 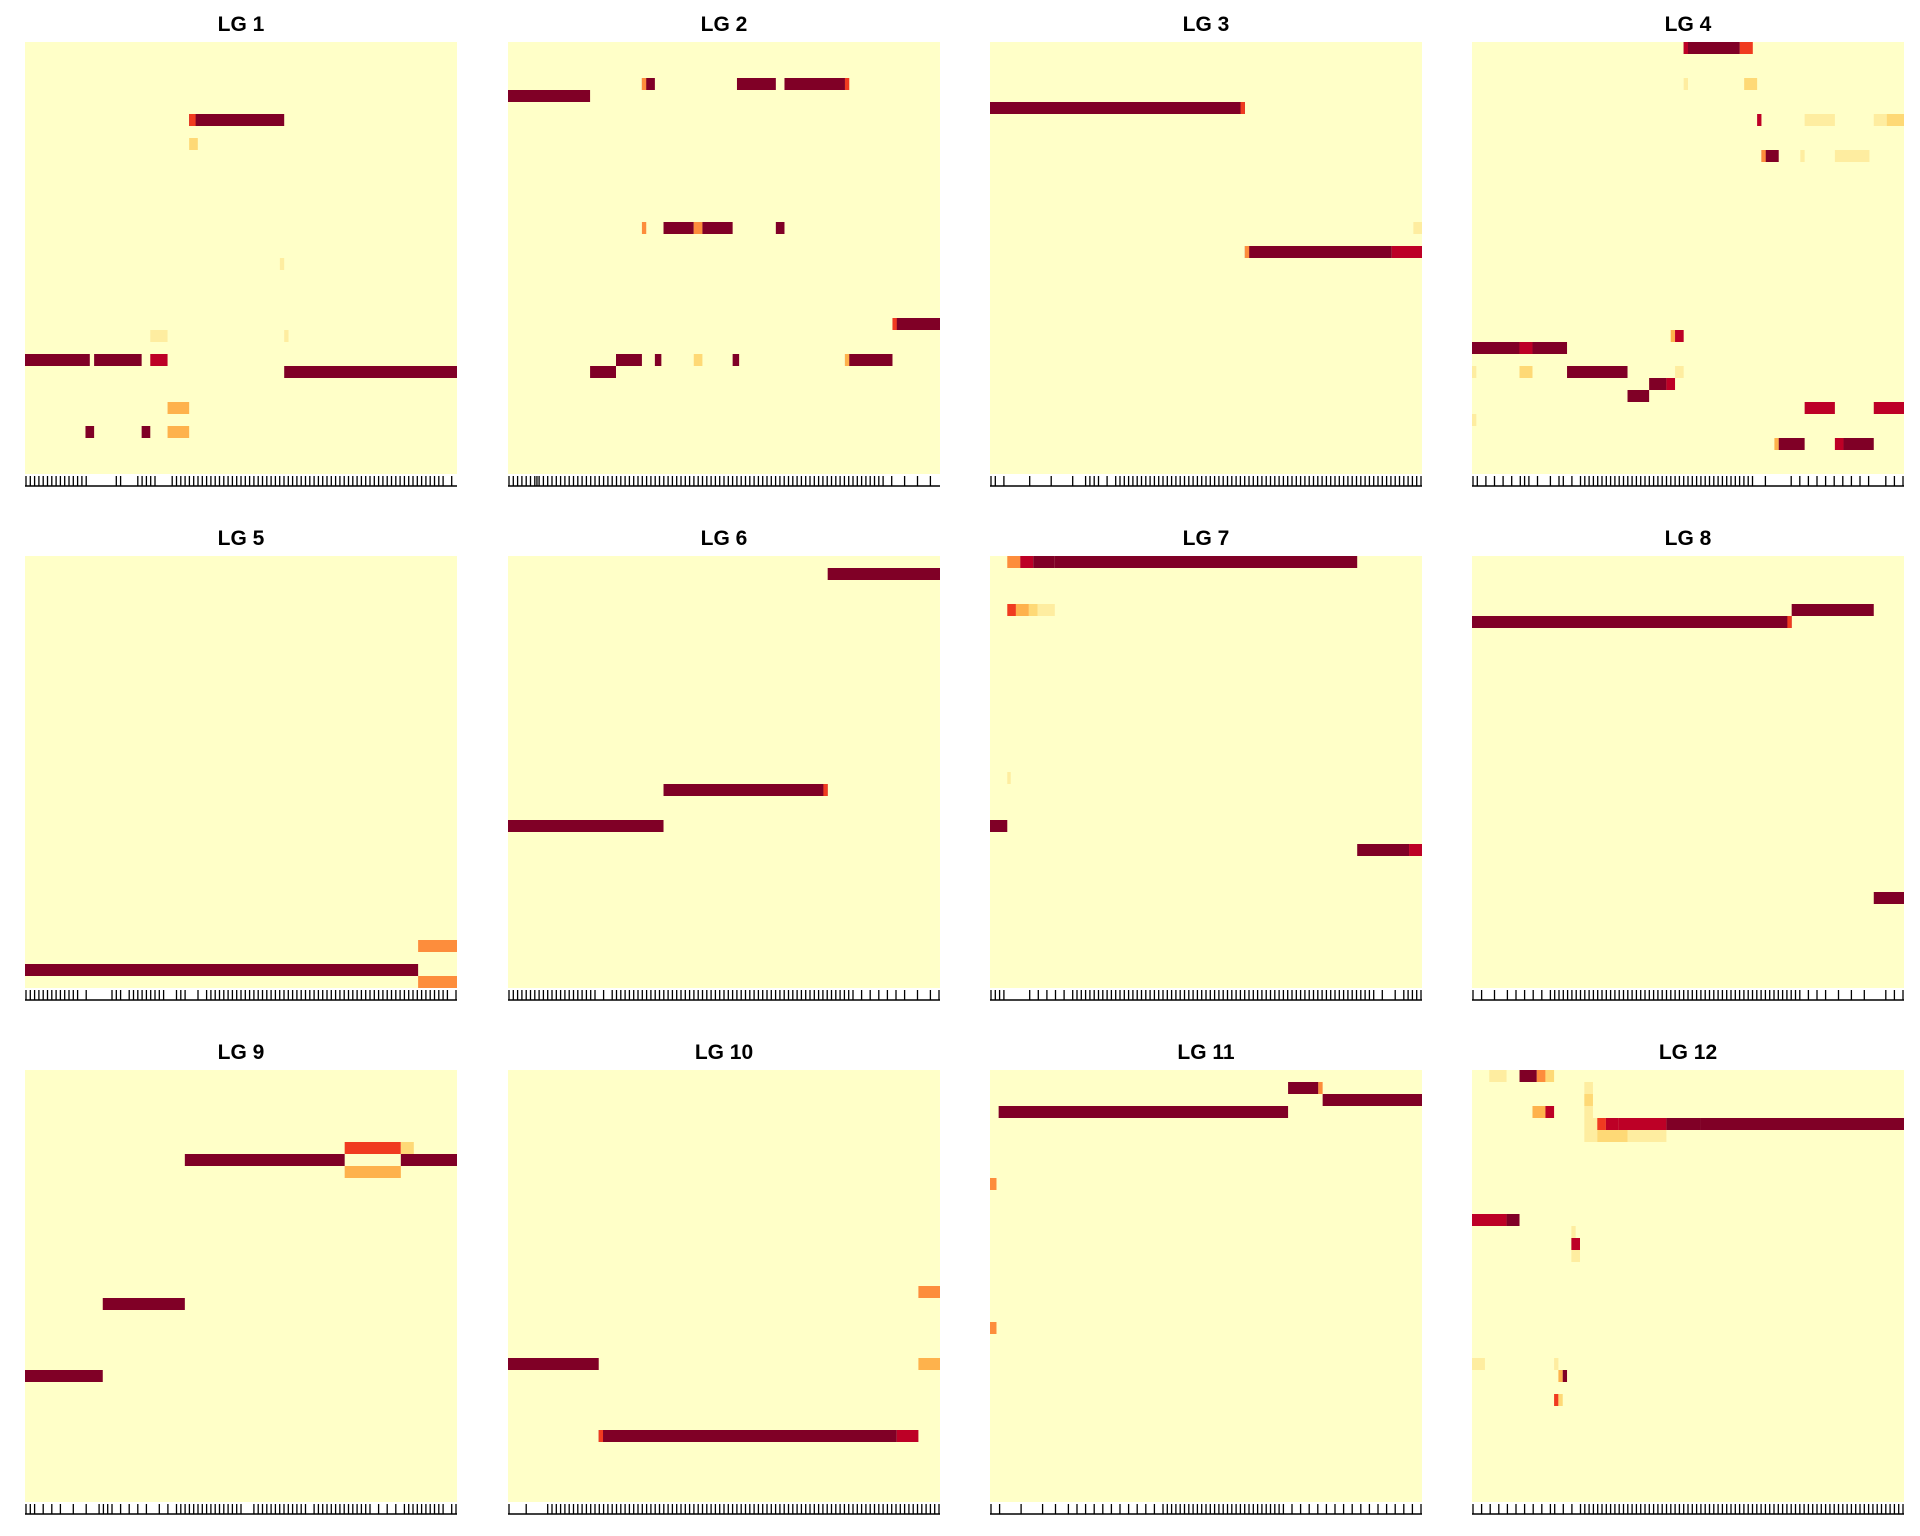 What do you see at coordinates (241, 24) in the screenshot?
I see `panel-title: LG 1` at bounding box center [241, 24].